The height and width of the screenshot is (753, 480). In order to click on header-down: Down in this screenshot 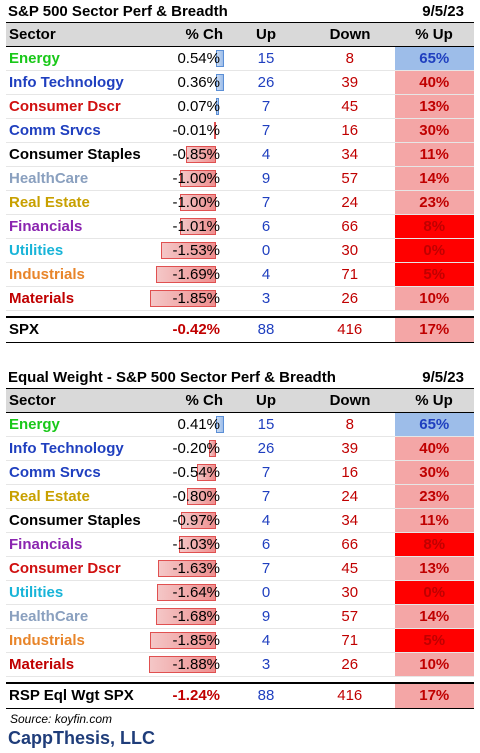, I will do `click(350, 34)`.